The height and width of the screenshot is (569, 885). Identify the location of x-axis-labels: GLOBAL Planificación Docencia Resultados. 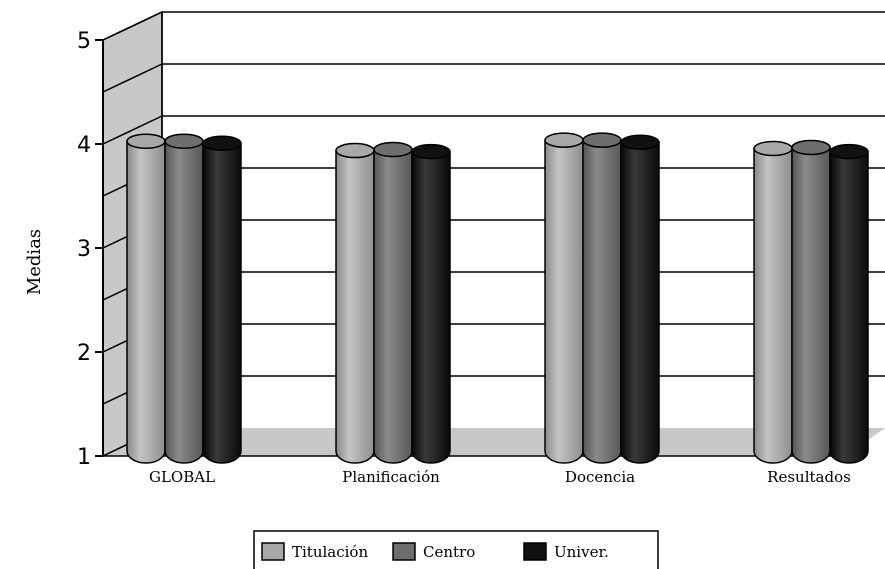
(500, 477).